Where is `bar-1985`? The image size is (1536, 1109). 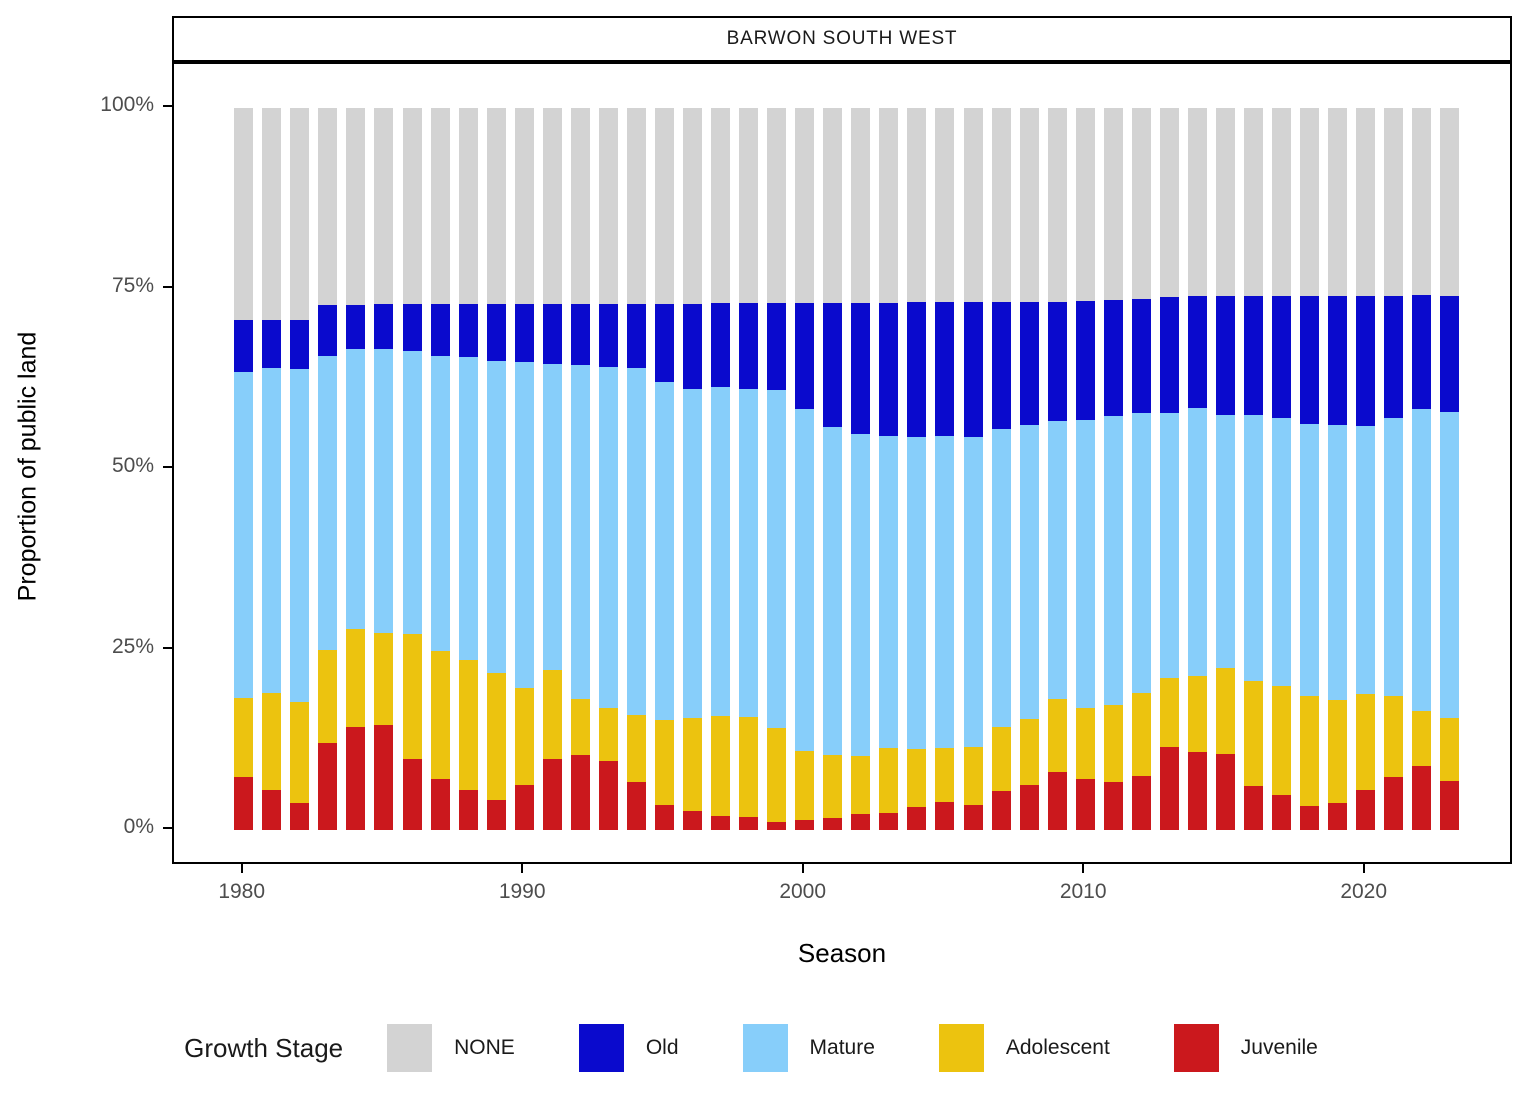
bar-1985 is located at coordinates (384, 469).